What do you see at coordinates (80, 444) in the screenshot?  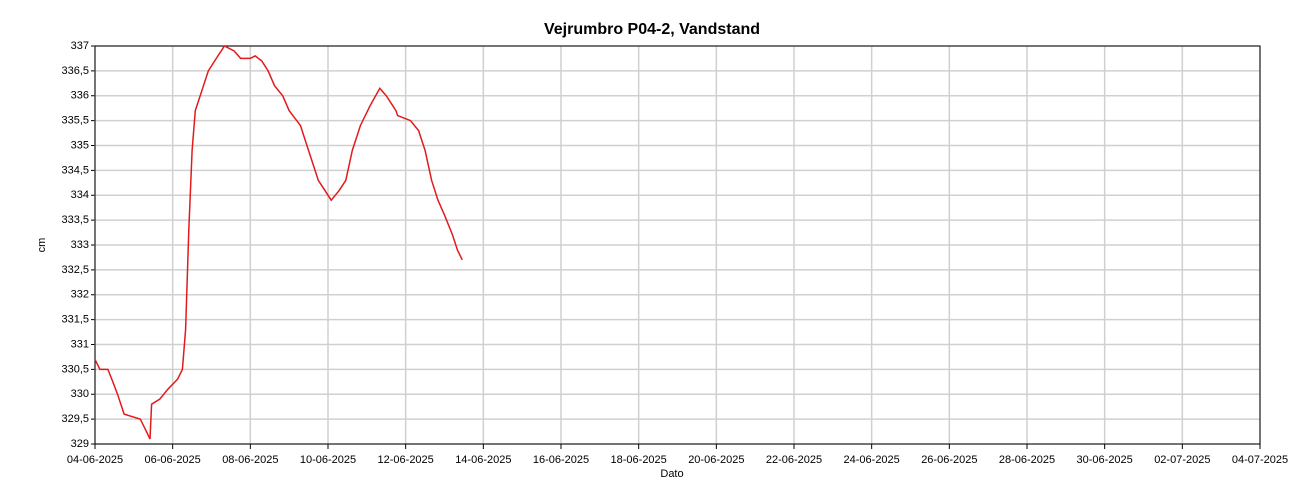 I see `y-tick-label: 329` at bounding box center [80, 444].